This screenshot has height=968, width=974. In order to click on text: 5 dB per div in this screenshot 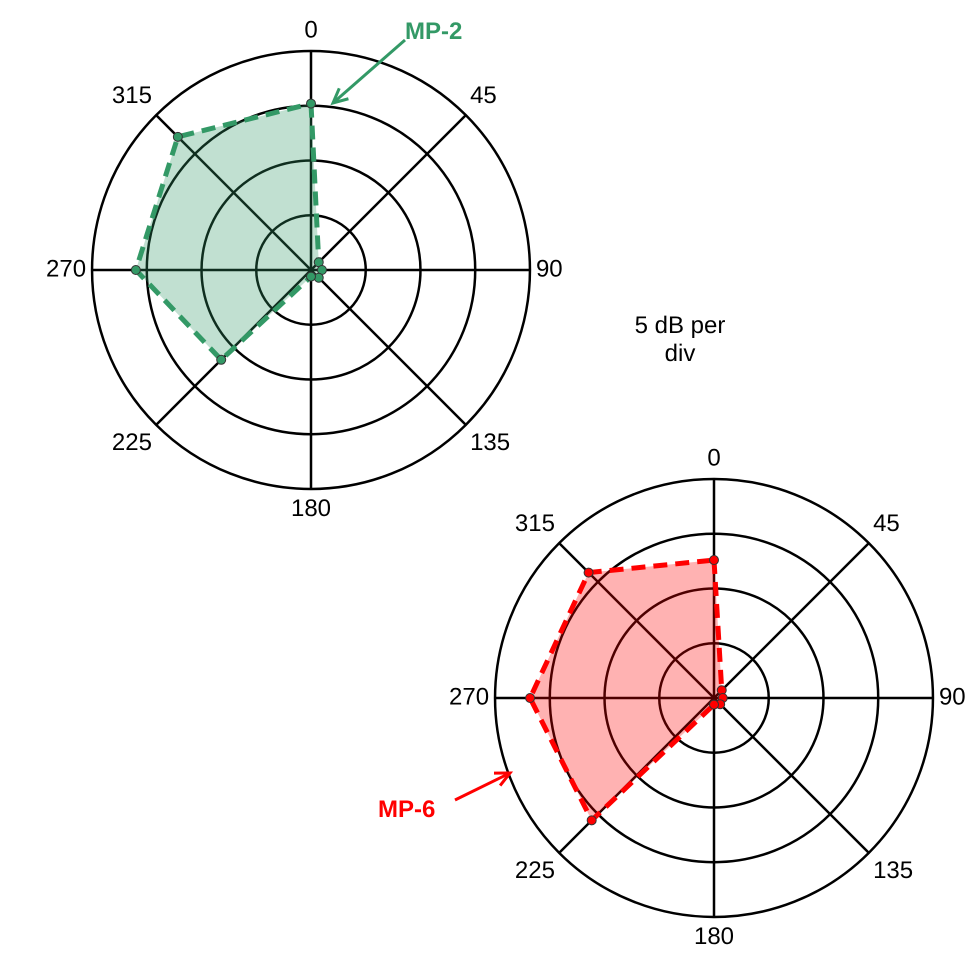, I will do `click(680, 340)`.